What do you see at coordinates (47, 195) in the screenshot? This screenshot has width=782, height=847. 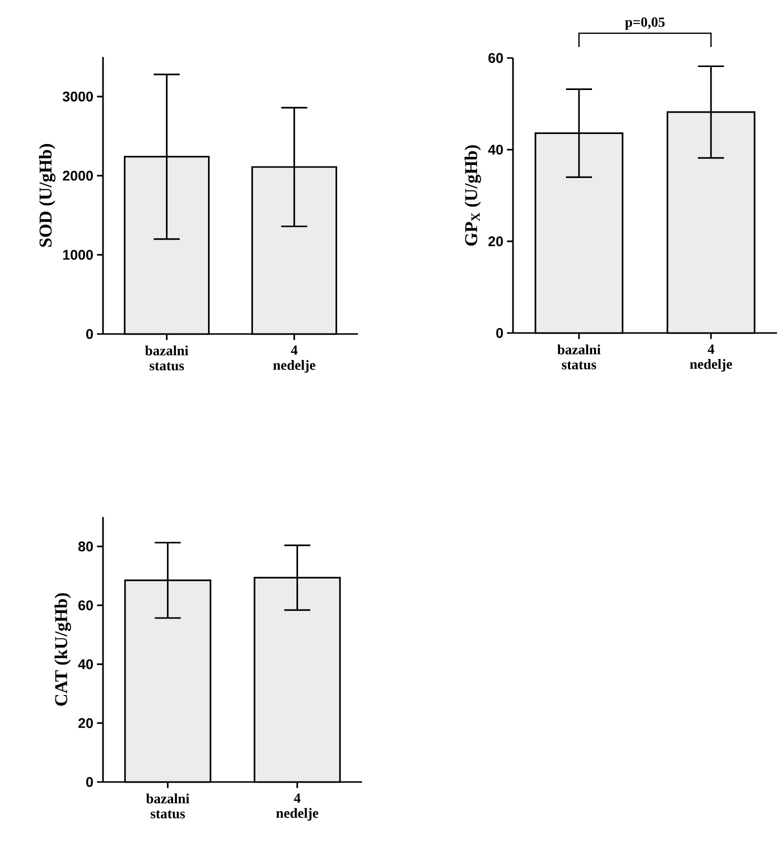 I see `y-axis-title: SOD (U/gHb)` at bounding box center [47, 195].